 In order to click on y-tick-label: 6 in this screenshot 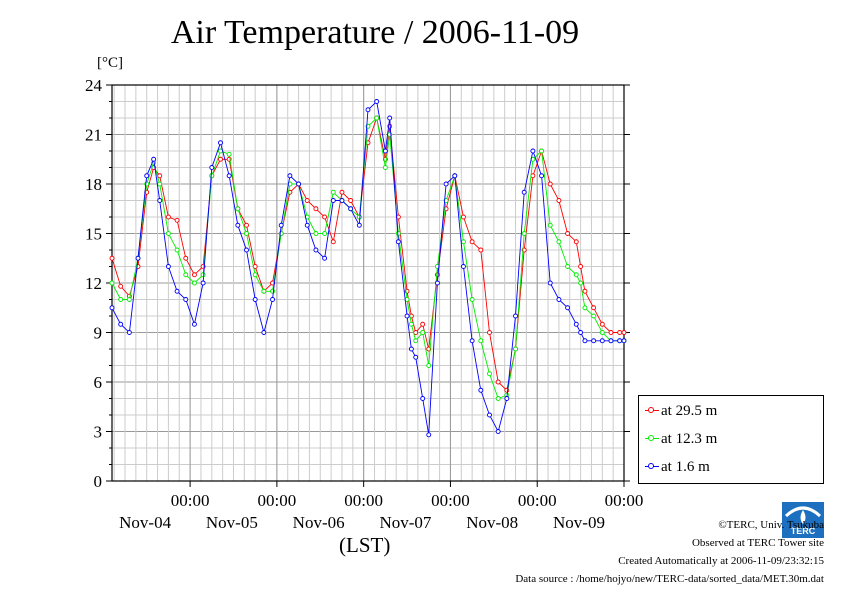, I will do `click(98, 382)`.